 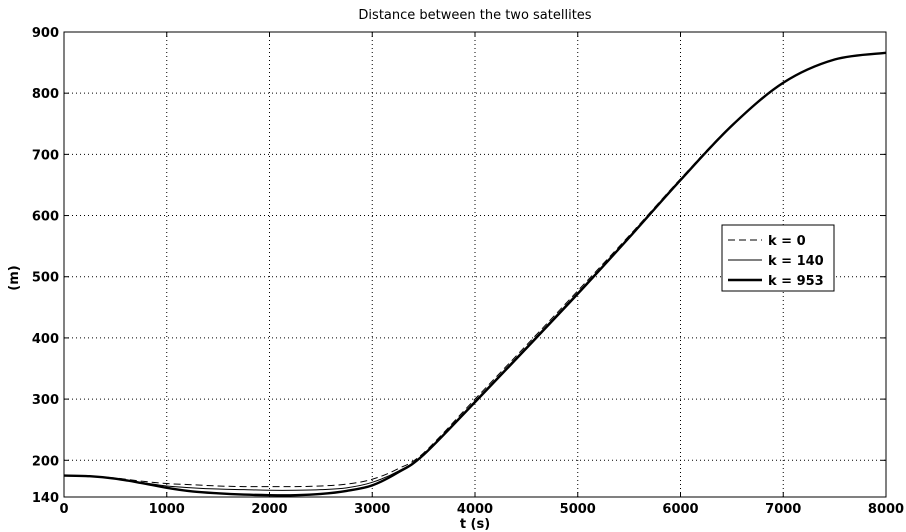 I want to click on x-tick-label: 4000, so click(x=475, y=509).